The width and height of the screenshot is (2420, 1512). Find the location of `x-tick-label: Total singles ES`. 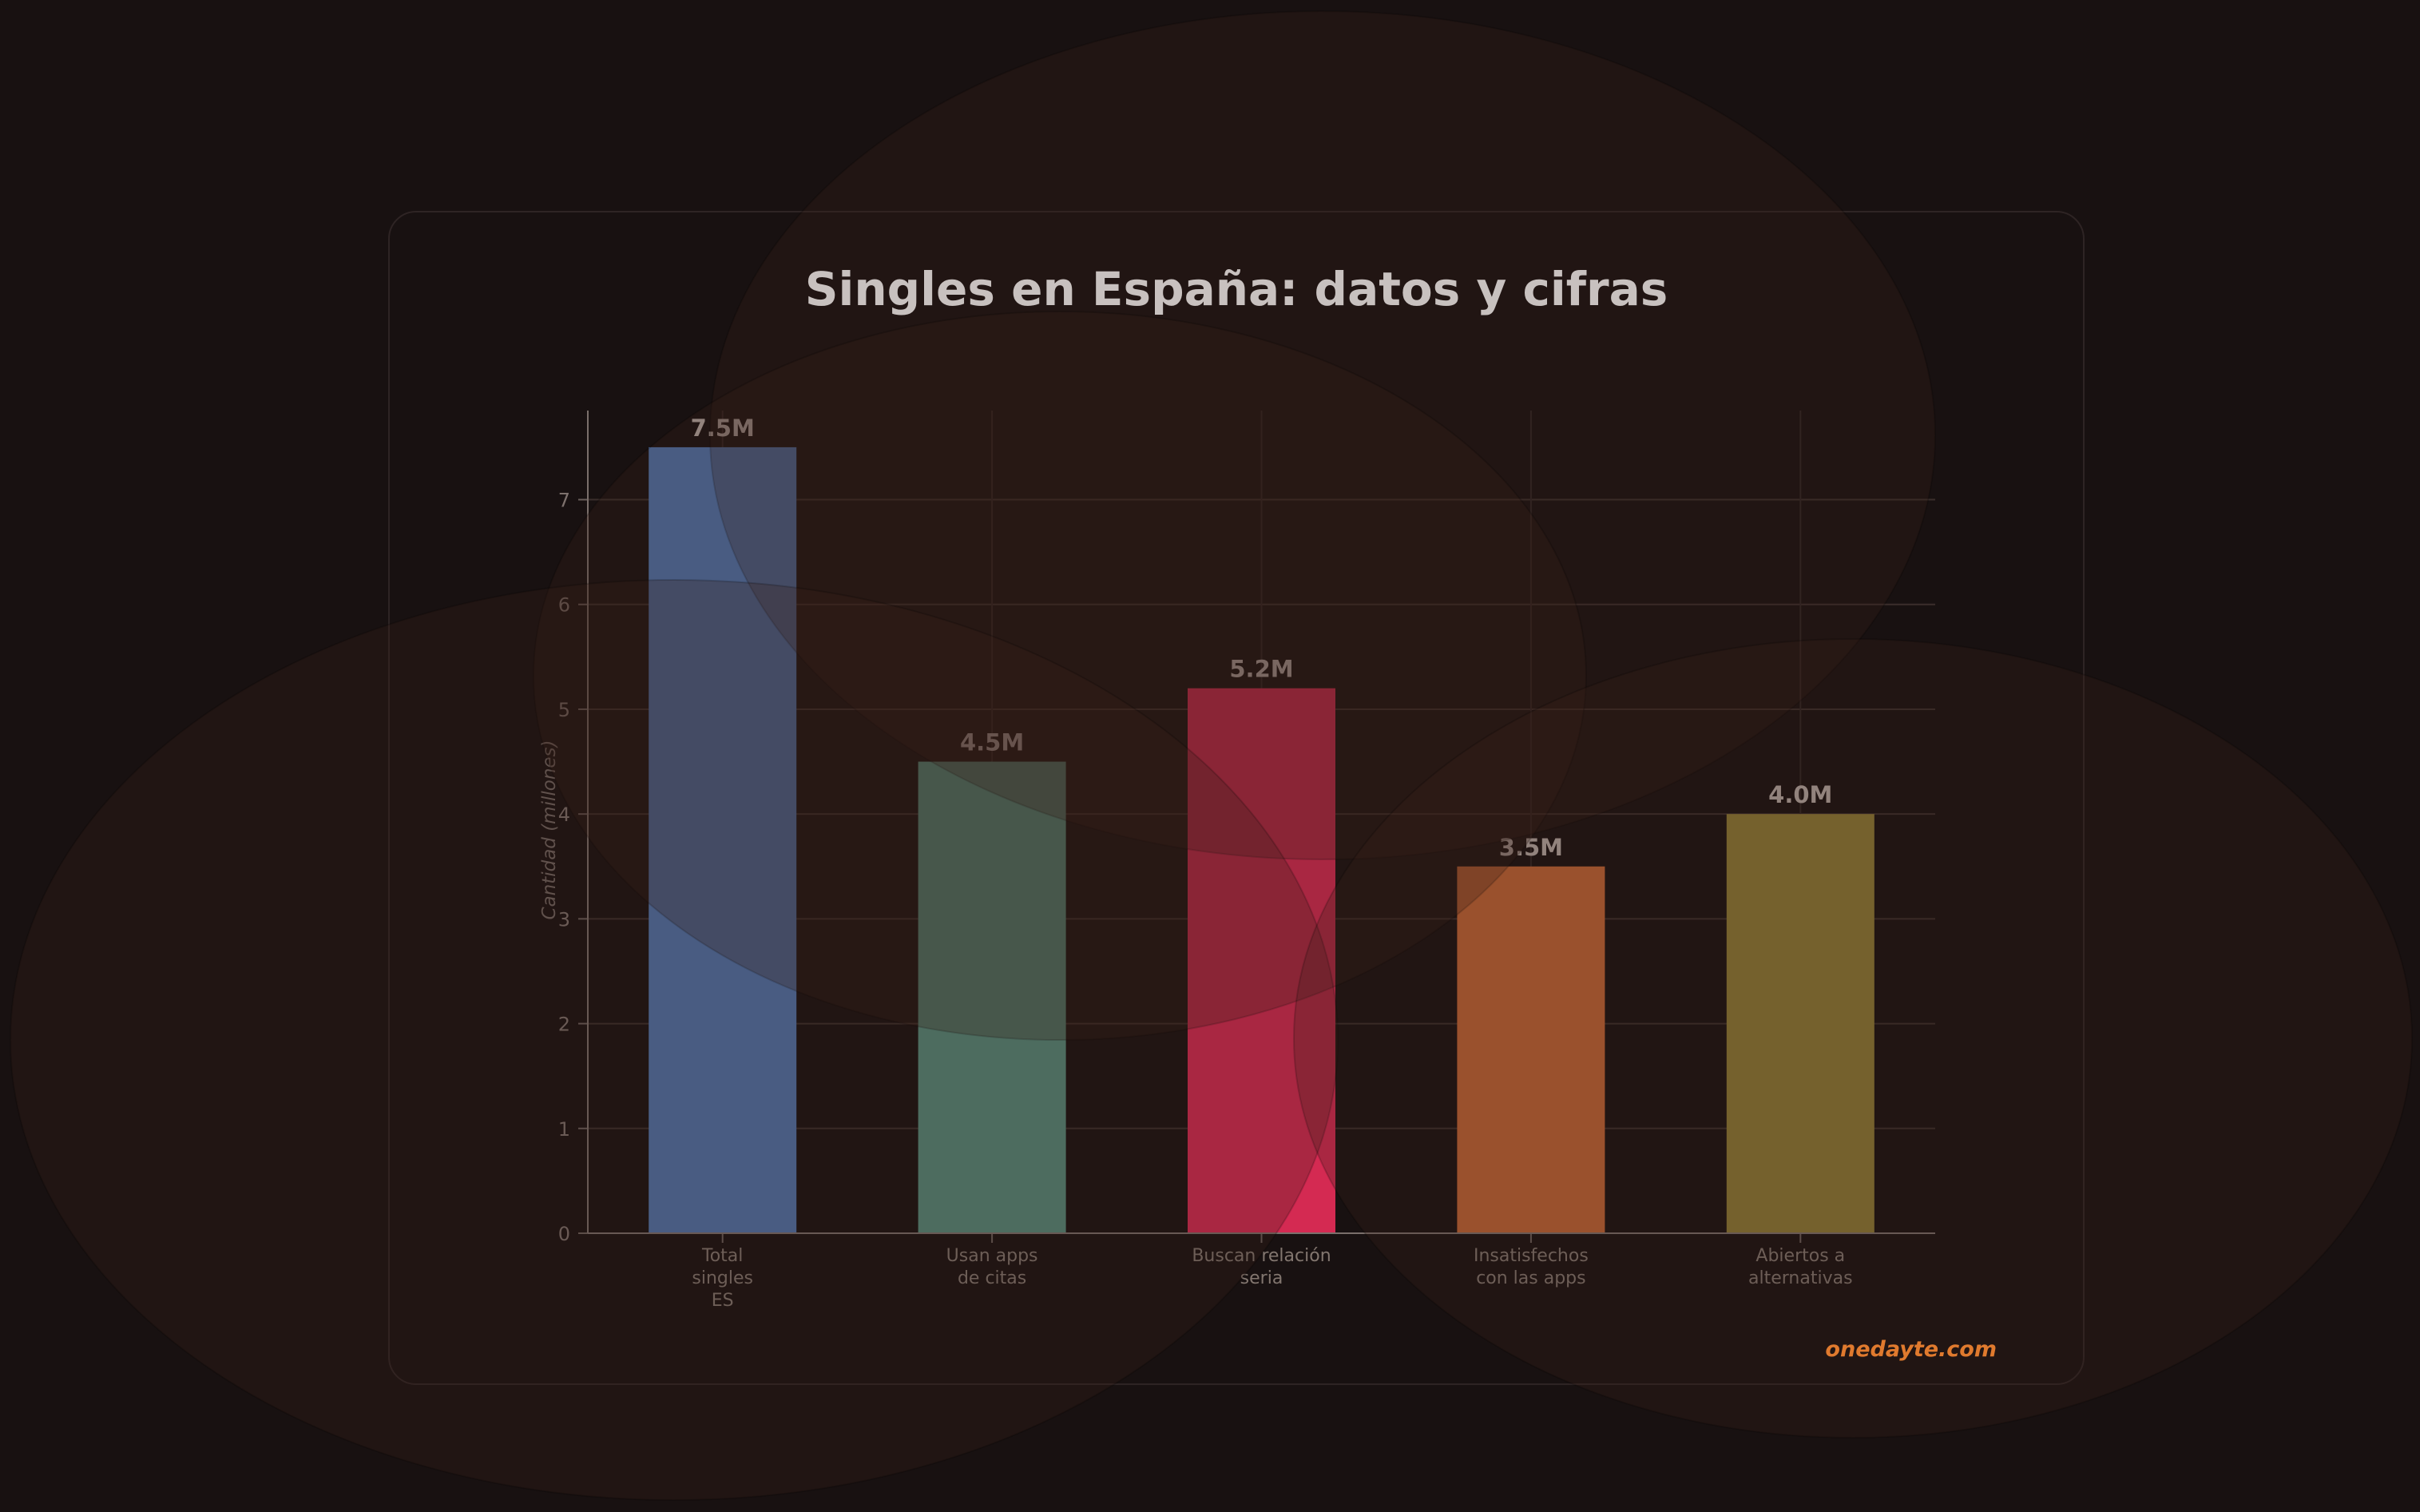

x-tick-label: Total singles ES is located at coordinates (722, 1278).